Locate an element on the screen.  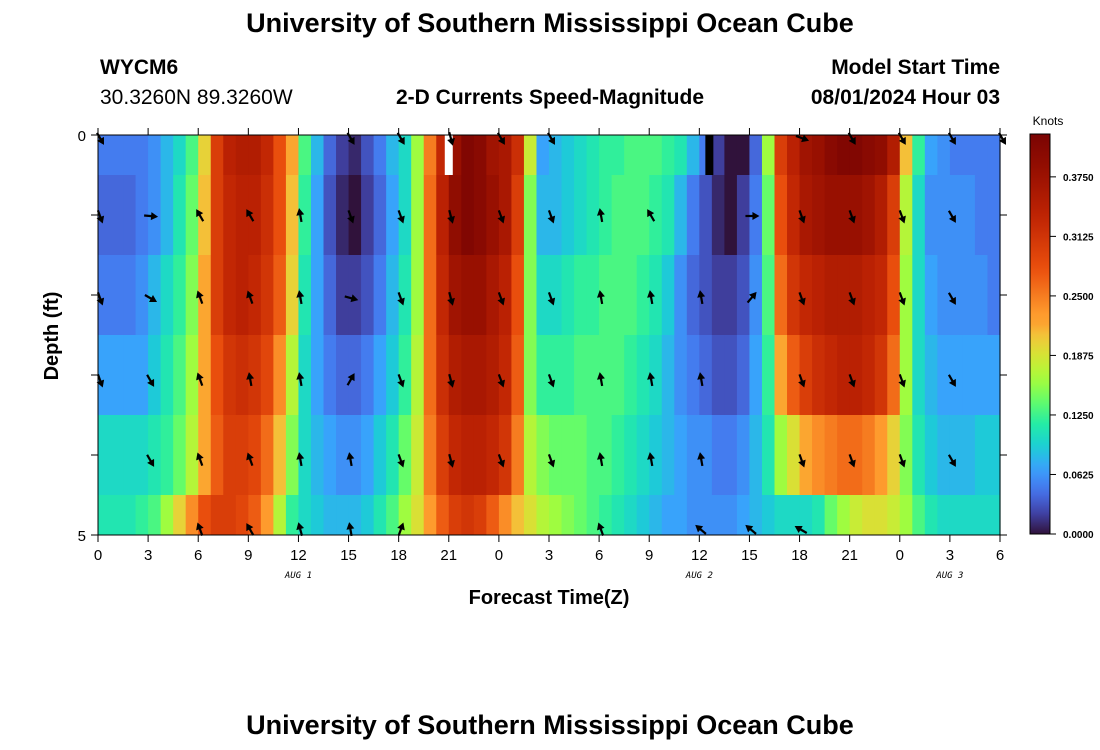
x-tick-label: 18 is located at coordinates (398, 555).